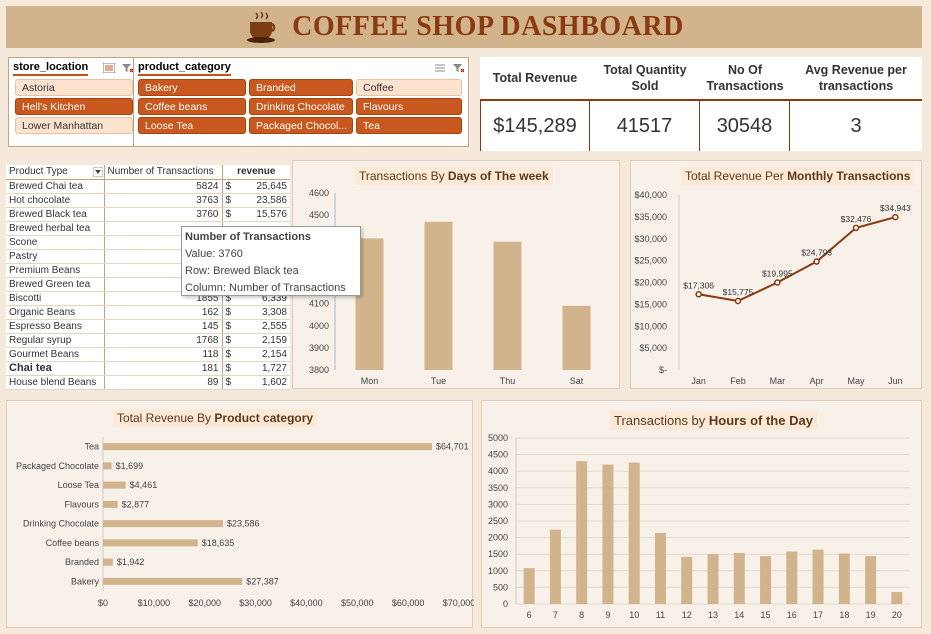 The image size is (931, 634). I want to click on y-tick-label: 5000, so click(498, 438).